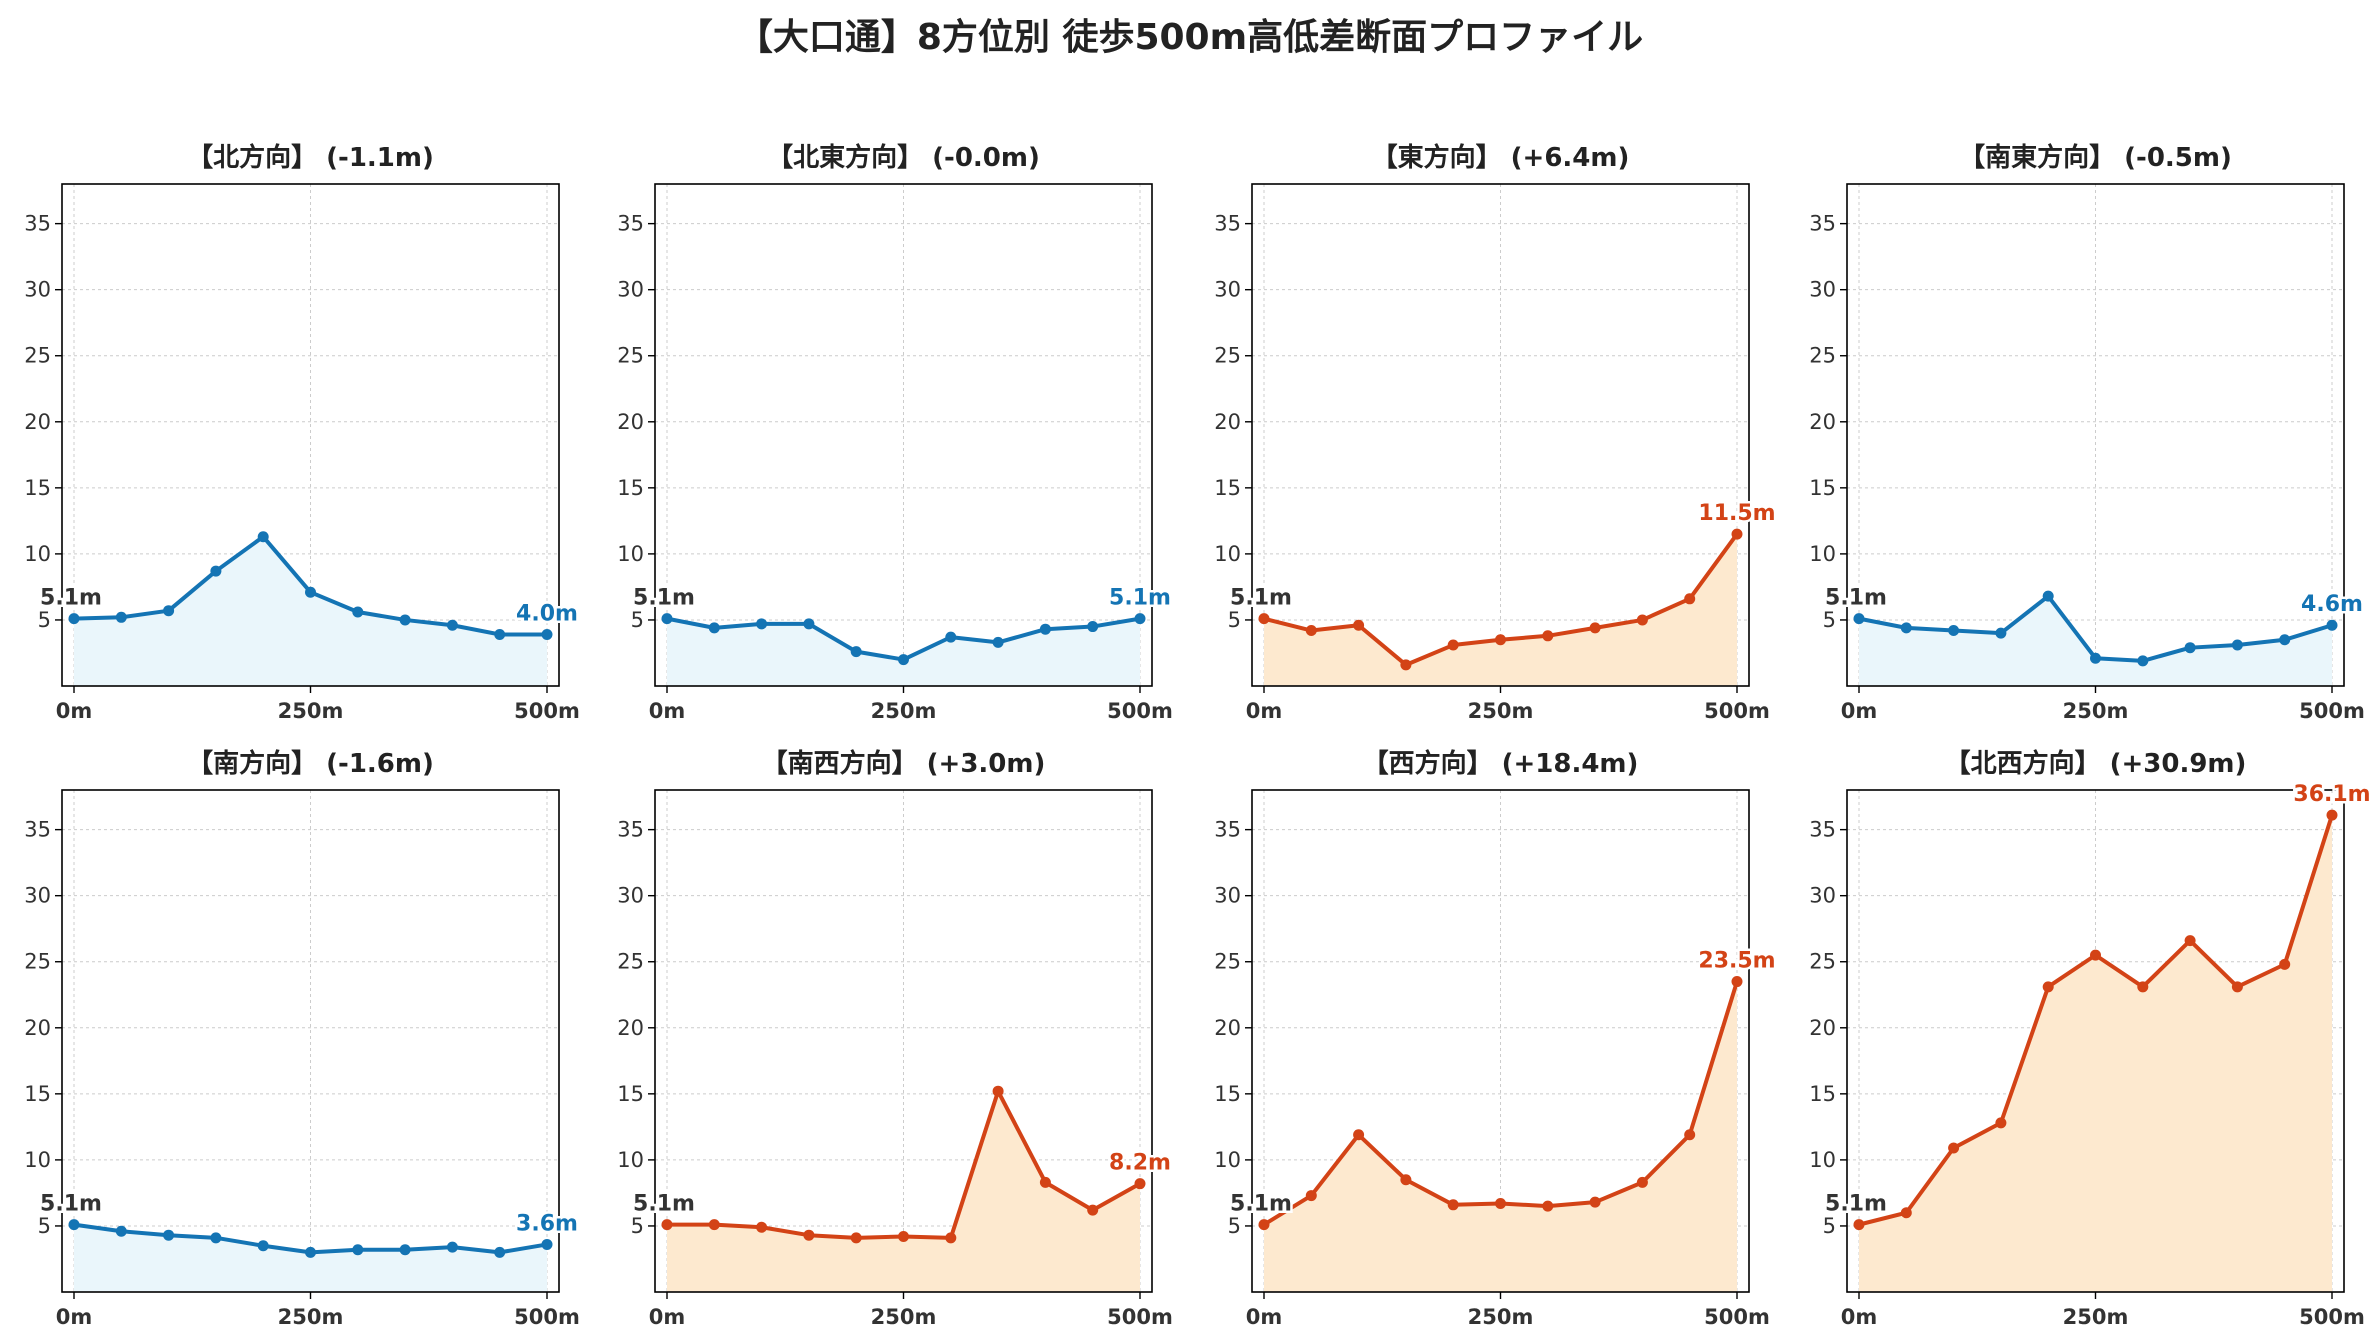 The width and height of the screenshot is (2380, 1340). What do you see at coordinates (1501, 157) in the screenshot?
I see `subplot-title: 【東方向】 (+6.4m)` at bounding box center [1501, 157].